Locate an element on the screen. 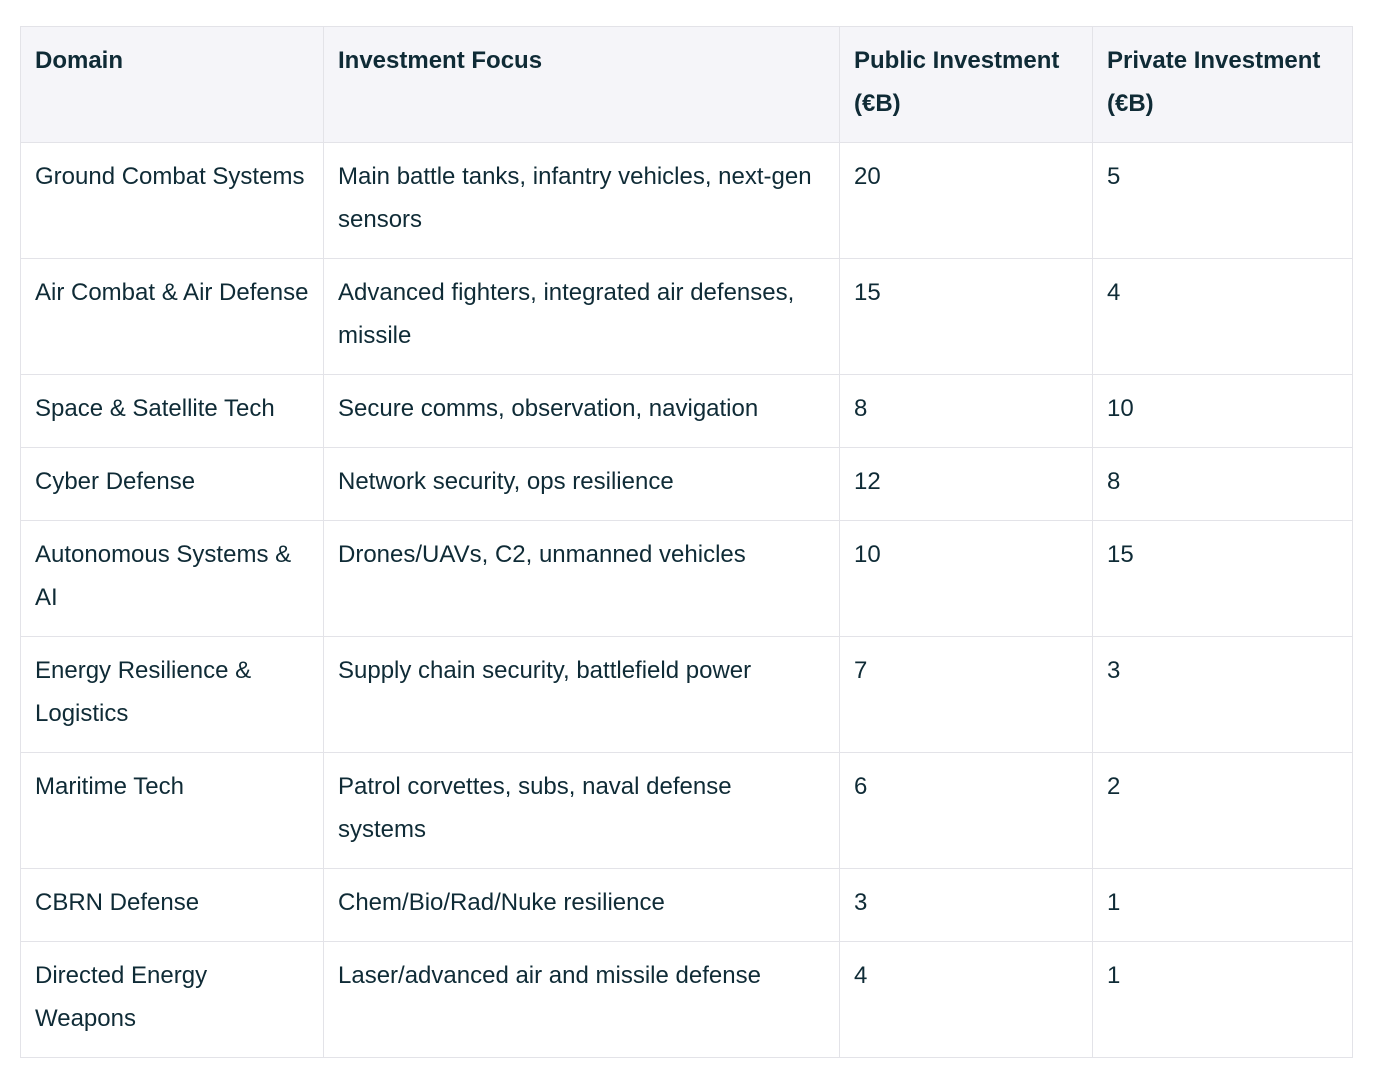 The width and height of the screenshot is (1384, 1080). header-investment-focus: Investment Focus is located at coordinates (581, 84).